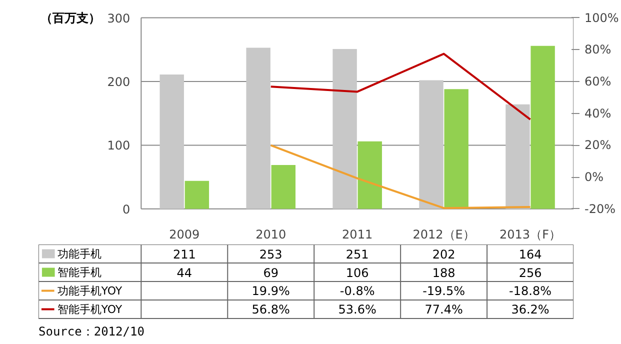 This screenshot has height=344, width=621. Describe the element at coordinates (443, 309) in the screenshot. I see `data-label: 77.4%` at that location.